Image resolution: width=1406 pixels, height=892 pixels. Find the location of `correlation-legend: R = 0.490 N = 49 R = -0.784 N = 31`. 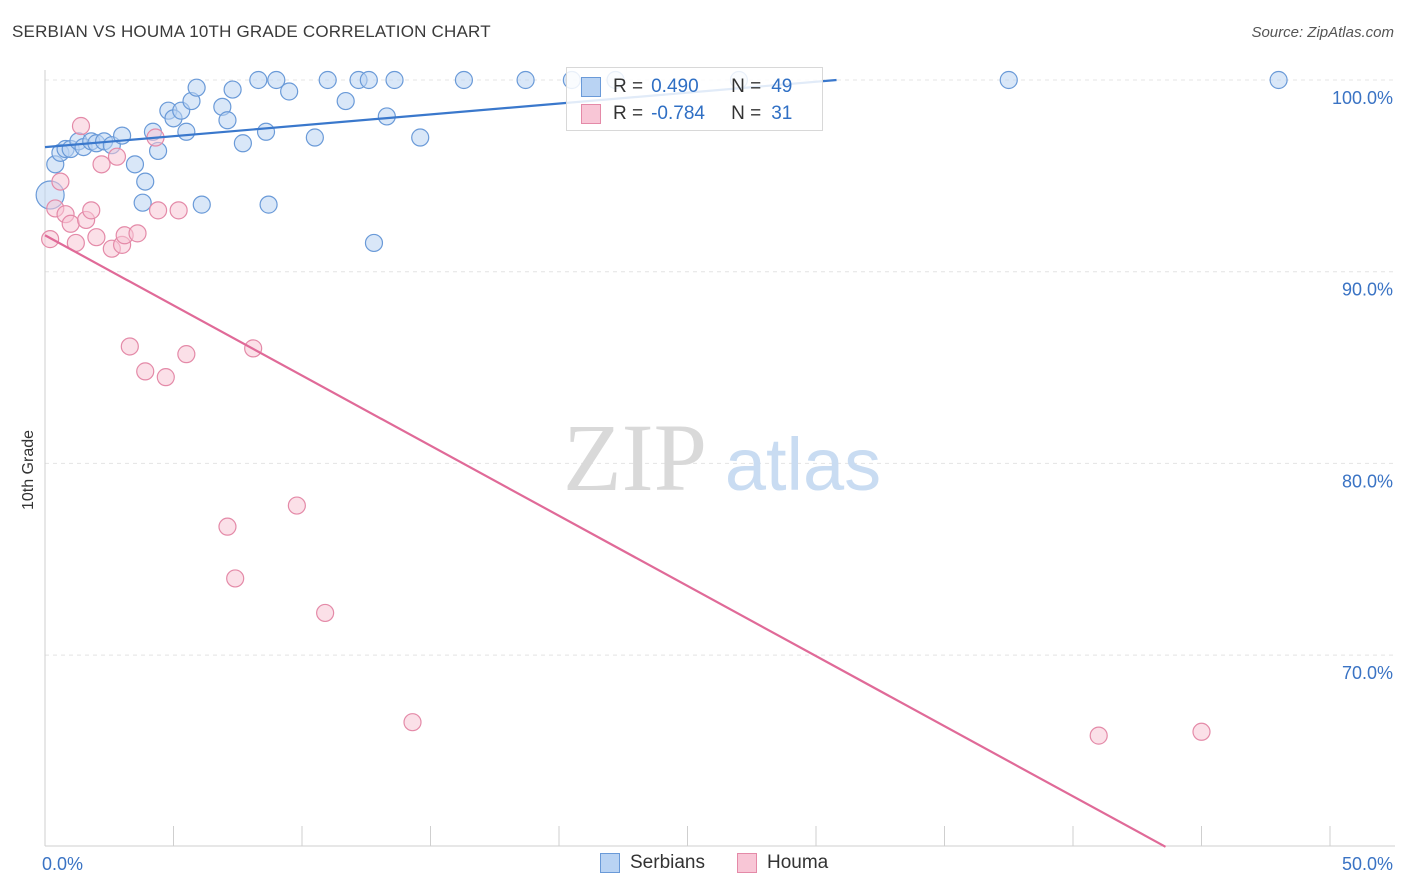

correlation-legend: R = 0.490 N = 49 R = -0.784 N = 31 is located at coordinates (694, 99).